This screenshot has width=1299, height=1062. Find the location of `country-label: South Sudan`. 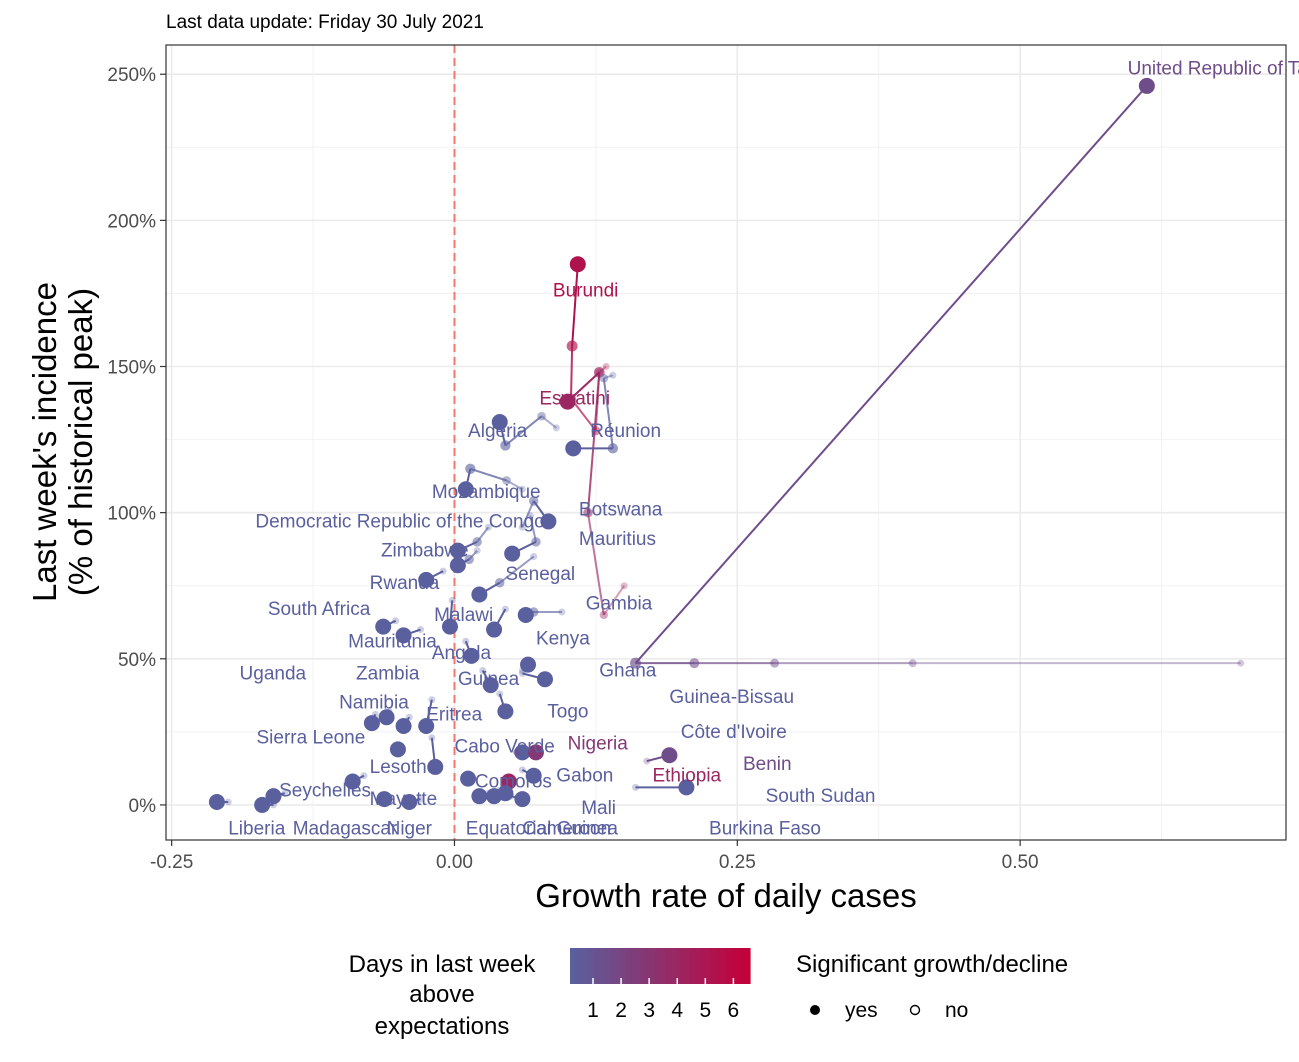

country-label: South Sudan is located at coordinates (821, 796).